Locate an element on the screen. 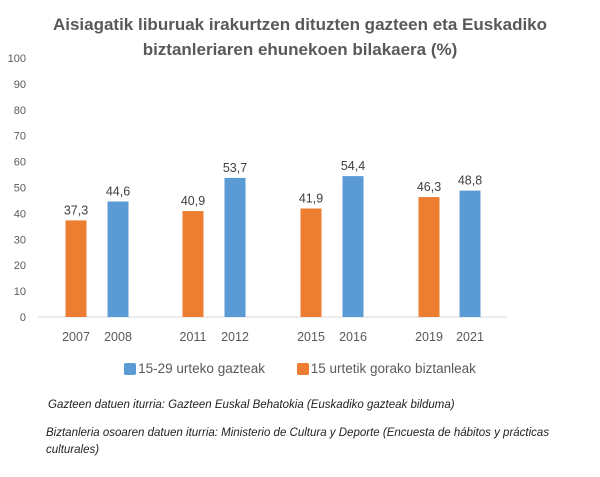 The image size is (600, 477). bar-2021 is located at coordinates (470, 253).